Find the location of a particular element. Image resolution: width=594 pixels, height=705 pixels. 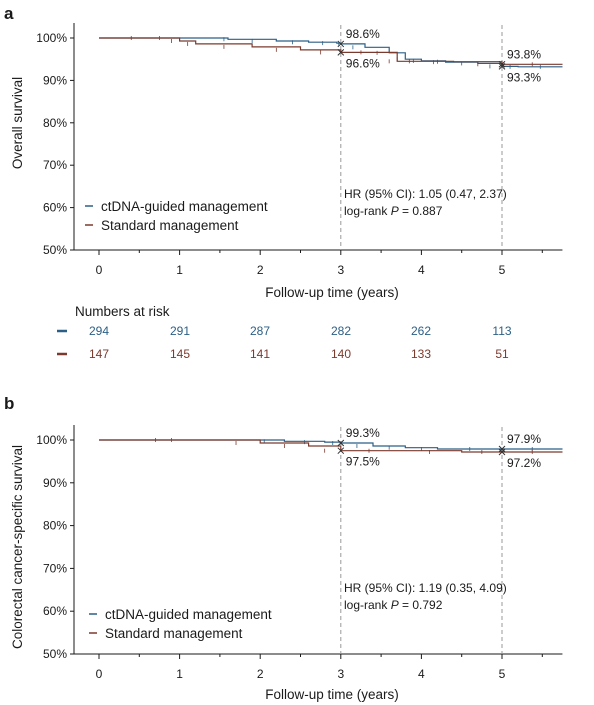

estimate-label: 93.8% is located at coordinates (524, 54).